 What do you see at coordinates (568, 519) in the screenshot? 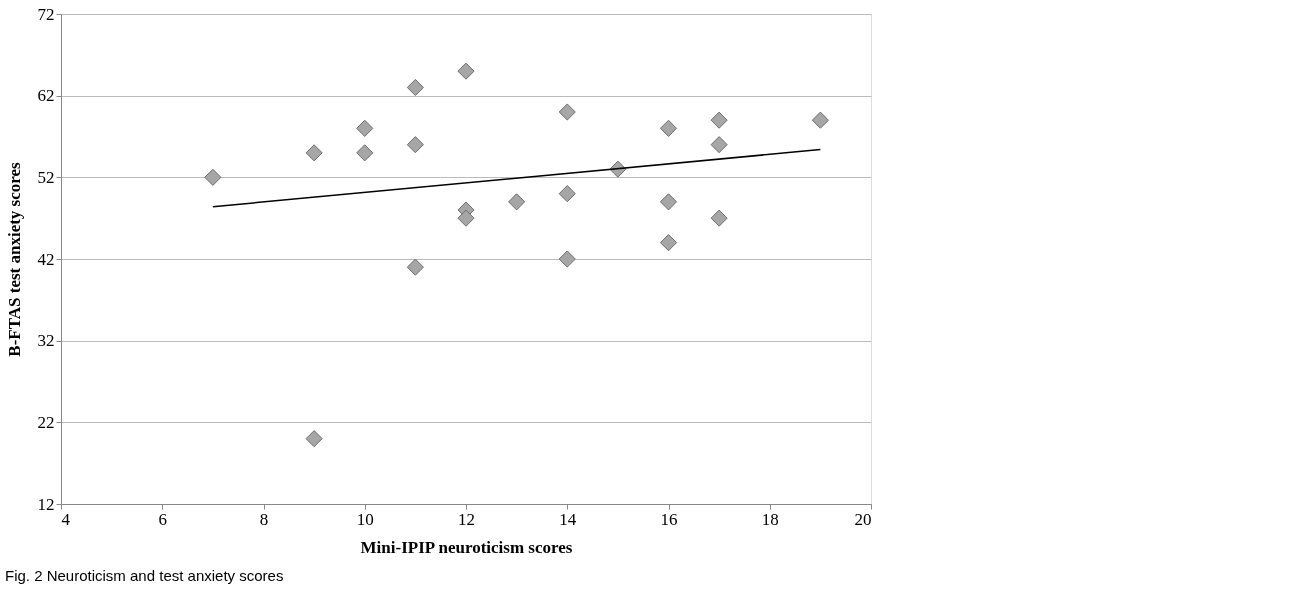
I see `x-tick-label: 14` at bounding box center [568, 519].